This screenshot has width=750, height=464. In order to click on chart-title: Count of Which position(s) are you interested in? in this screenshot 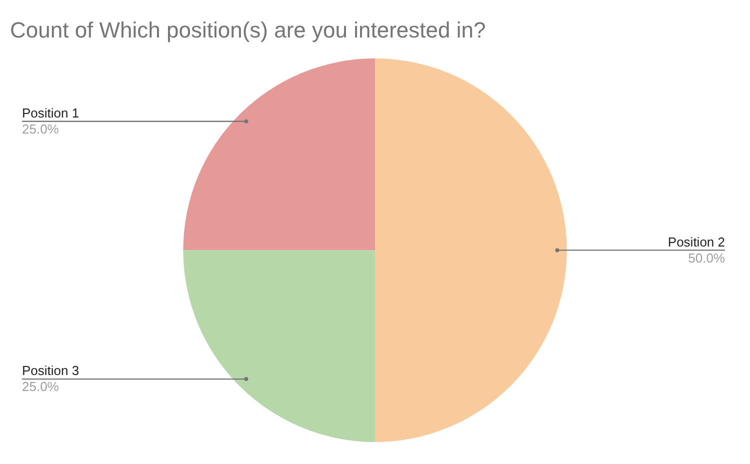, I will do `click(248, 29)`.